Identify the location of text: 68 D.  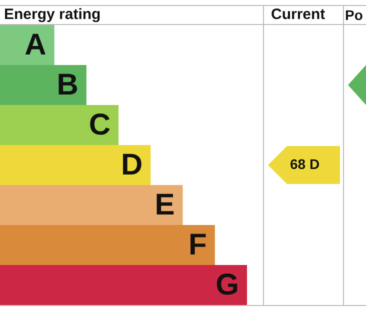
(305, 164).